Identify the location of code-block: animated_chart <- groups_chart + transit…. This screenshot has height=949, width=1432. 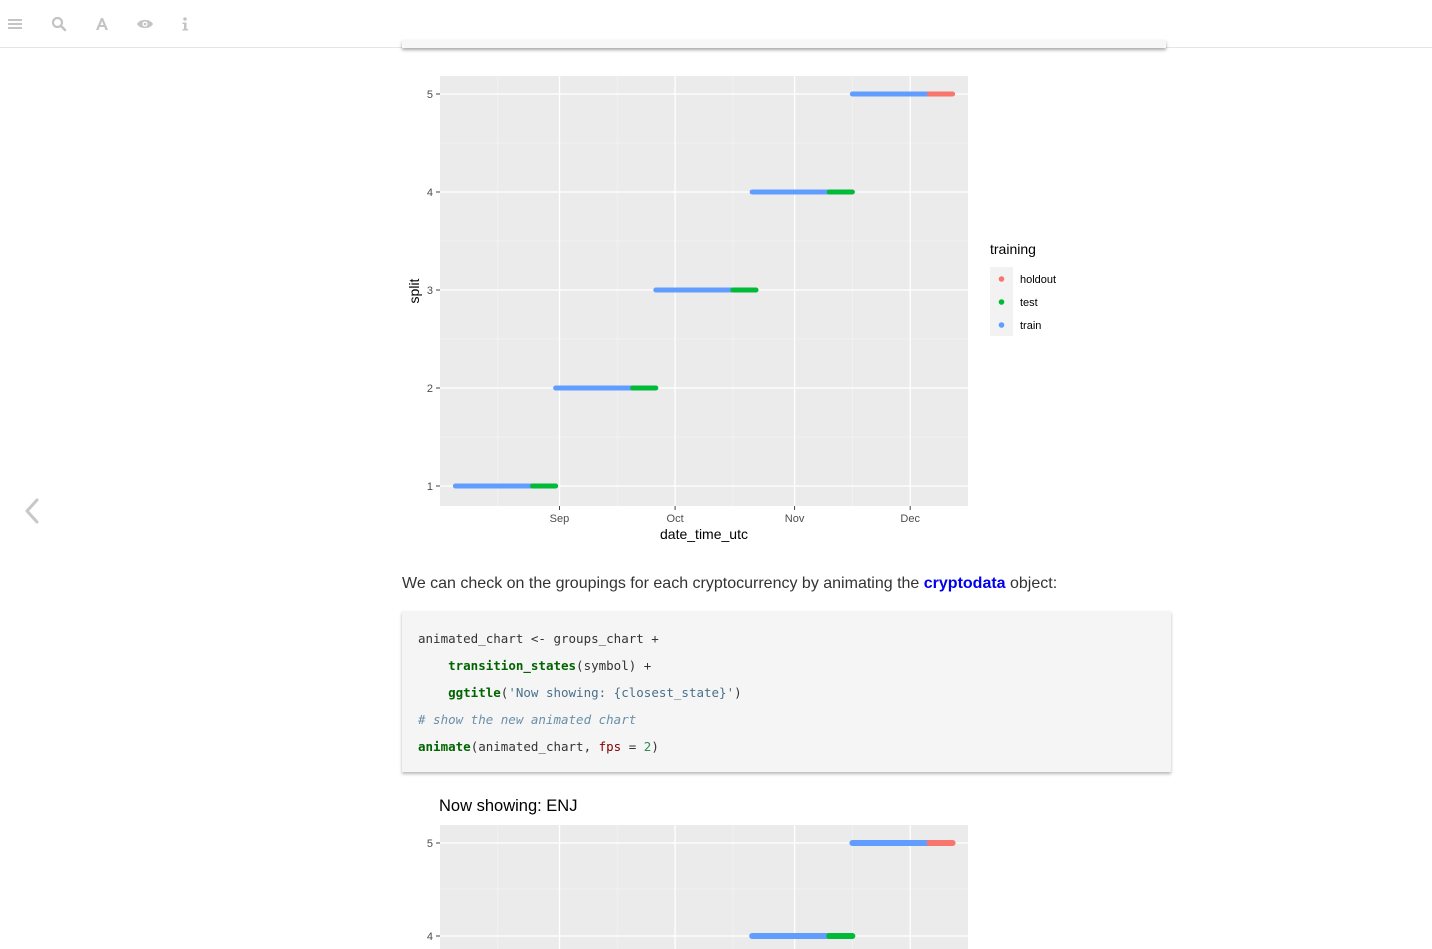
(786, 691).